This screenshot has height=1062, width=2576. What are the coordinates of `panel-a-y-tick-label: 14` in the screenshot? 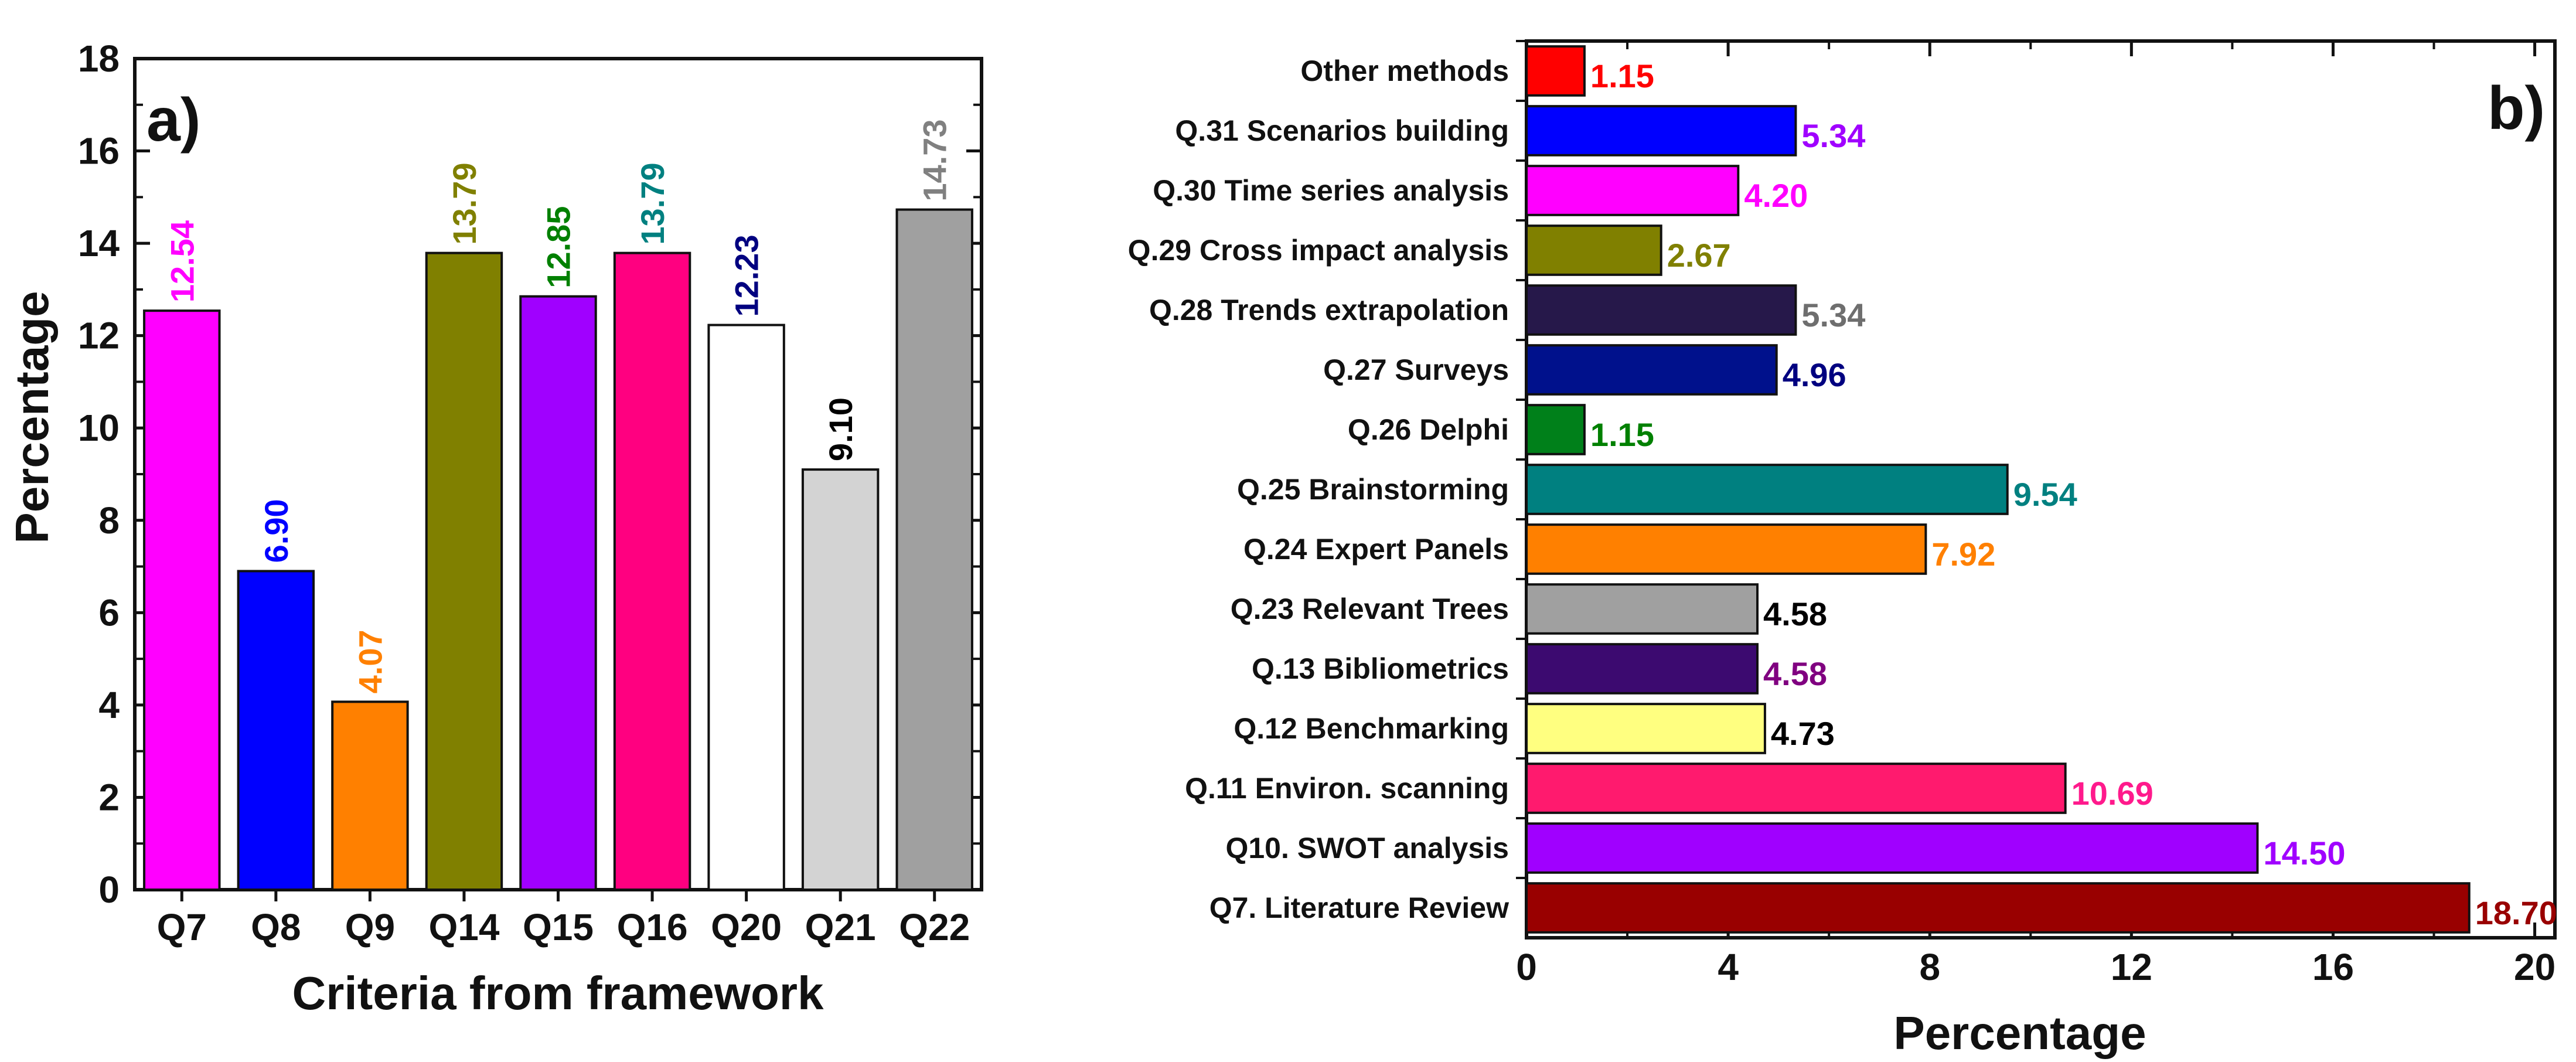 It's located at (99, 243).